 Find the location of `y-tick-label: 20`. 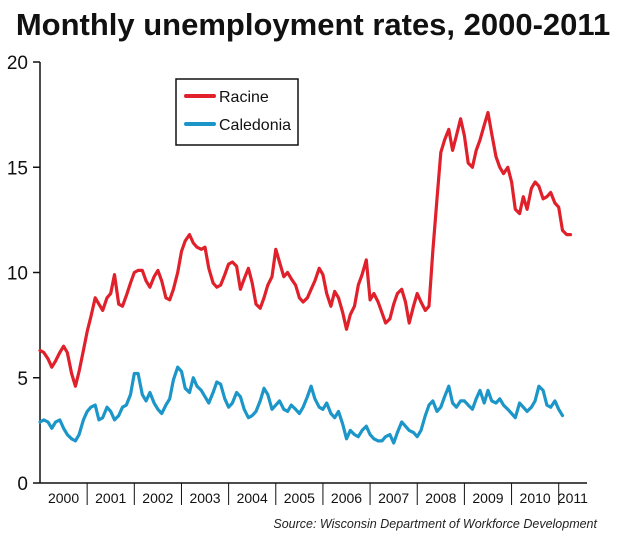

y-tick-label: 20 is located at coordinates (17, 63).